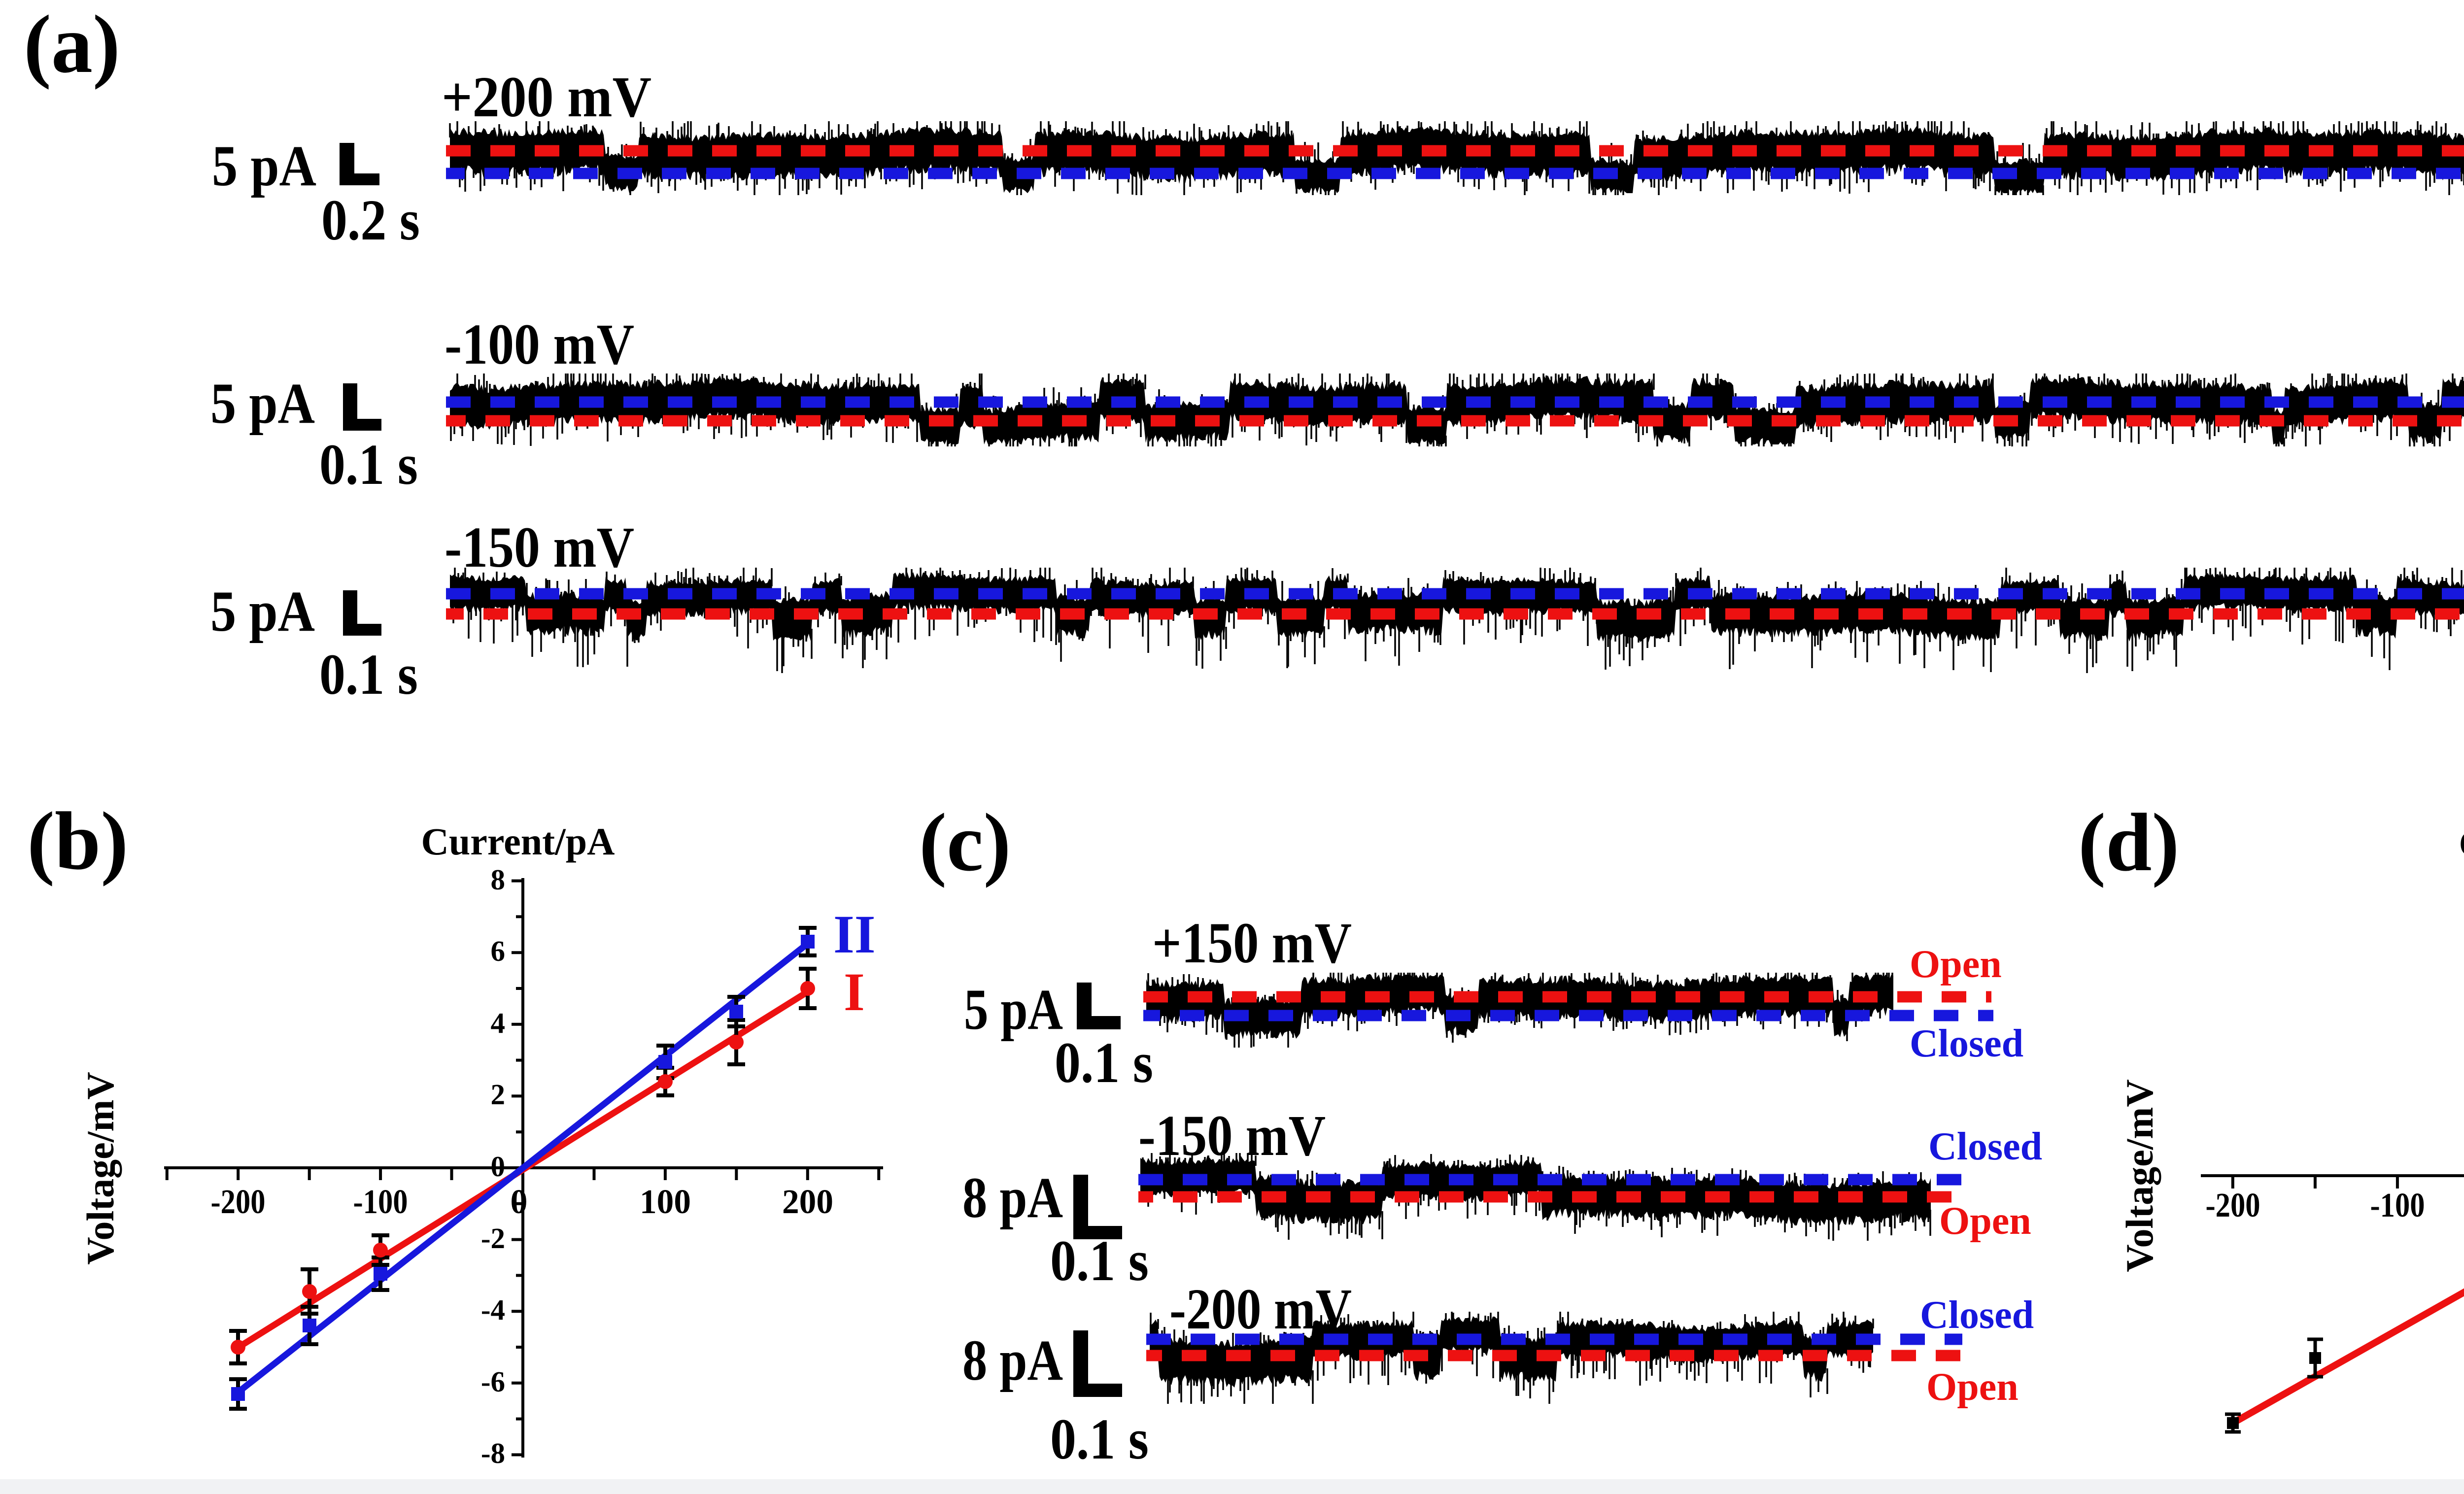 The width and height of the screenshot is (2464, 1494). Describe the element at coordinates (546, 97) in the screenshot. I see `svg-text: +200 mV` at that location.